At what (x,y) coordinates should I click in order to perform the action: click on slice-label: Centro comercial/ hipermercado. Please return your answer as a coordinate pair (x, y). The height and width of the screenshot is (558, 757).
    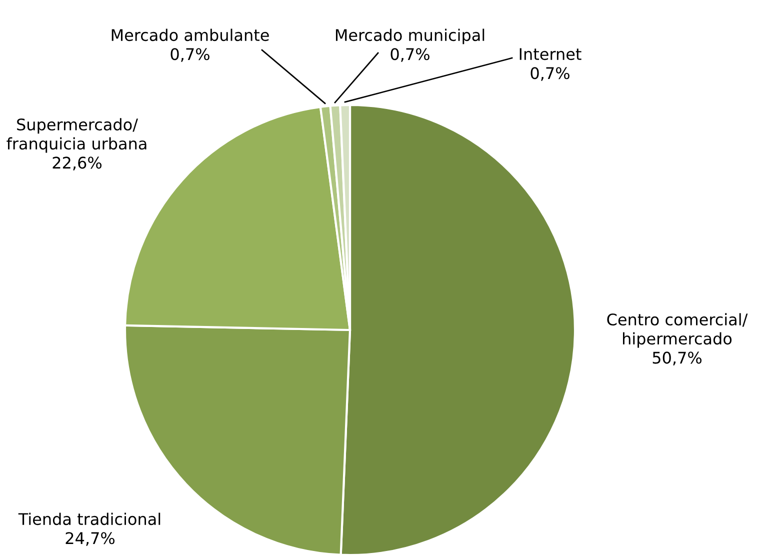
    Looking at the image, I should click on (677, 330).